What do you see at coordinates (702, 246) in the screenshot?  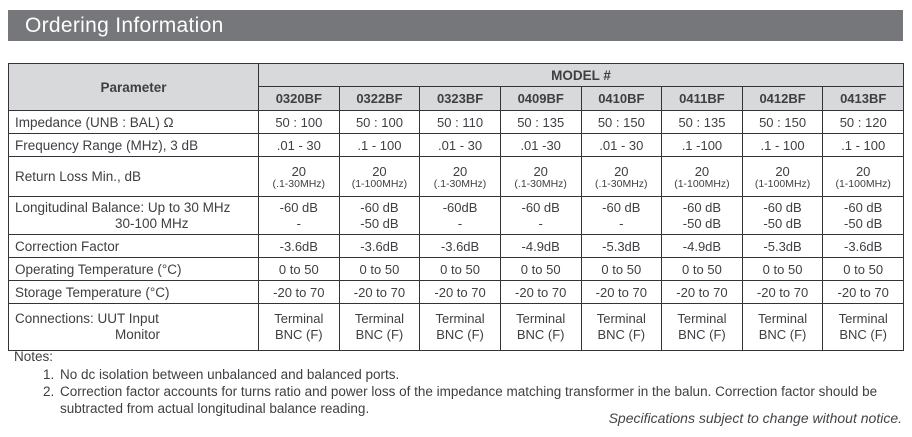 I see `table-cell: -4.9dB` at bounding box center [702, 246].